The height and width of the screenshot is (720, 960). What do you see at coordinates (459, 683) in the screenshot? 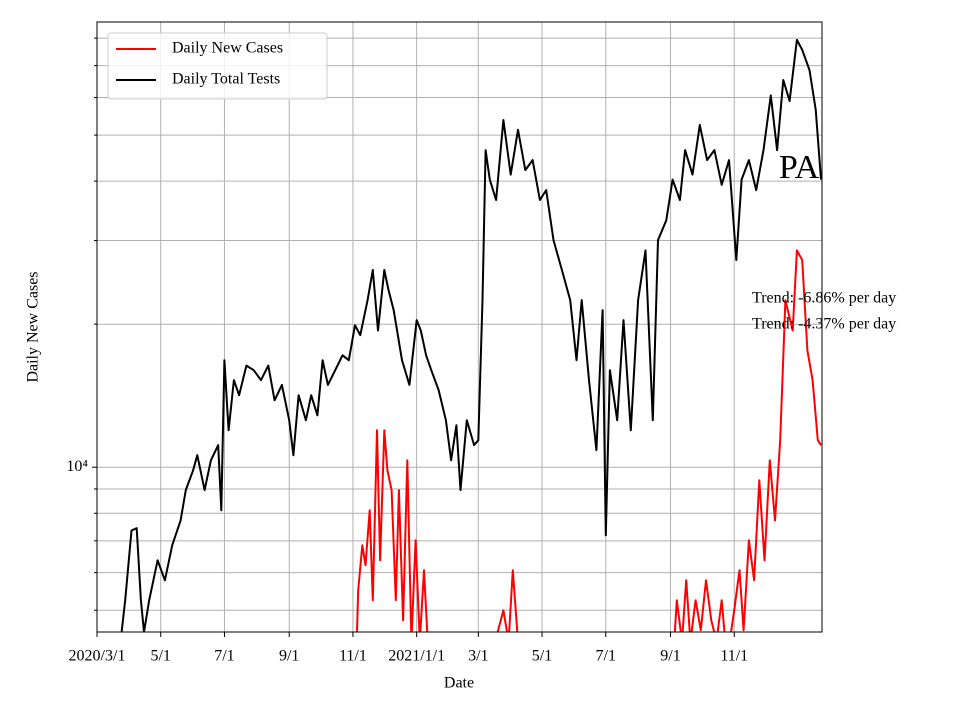
I see `x-axis-label: Date` at bounding box center [459, 683].